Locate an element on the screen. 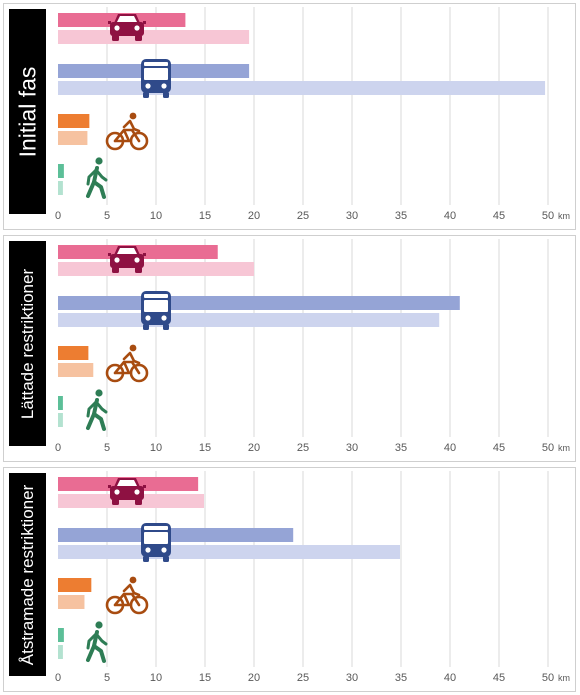  chart-title-box: Åtstramade restriktioner is located at coordinates (27, 574).